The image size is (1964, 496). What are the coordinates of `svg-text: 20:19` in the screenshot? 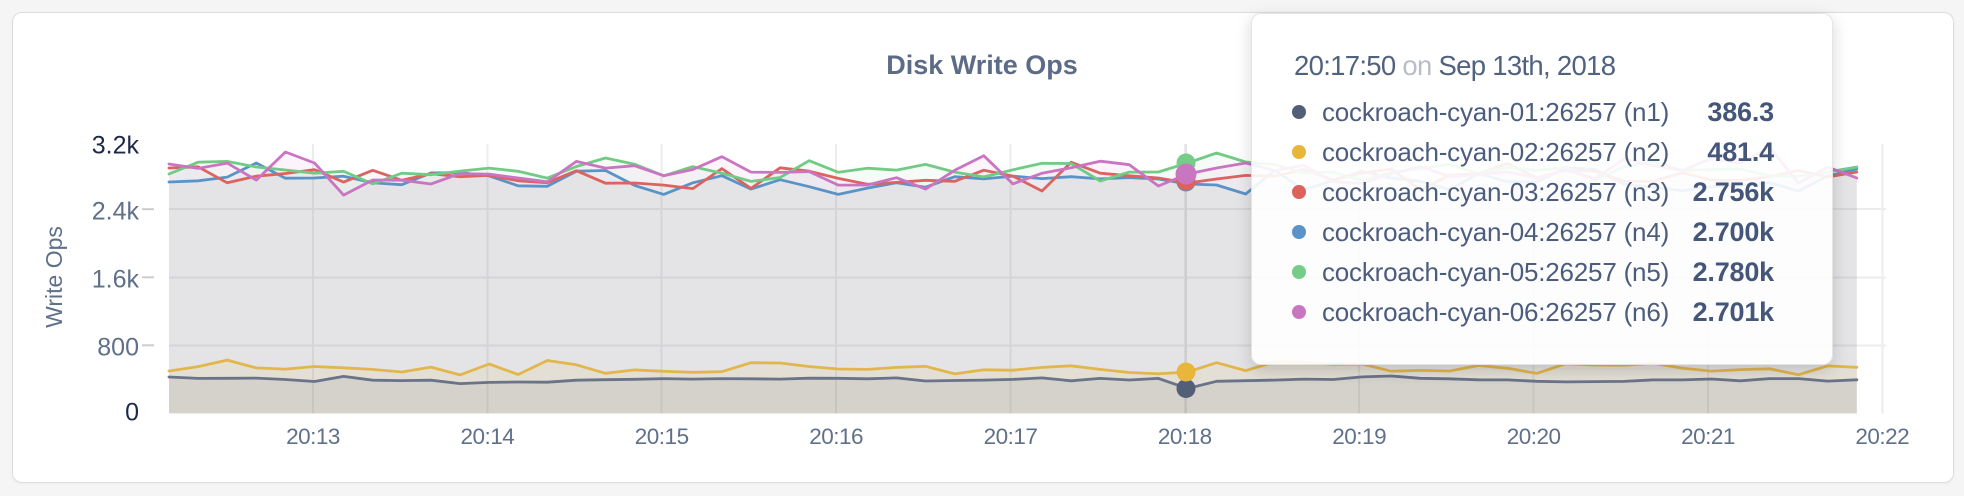 It's located at (1359, 436).